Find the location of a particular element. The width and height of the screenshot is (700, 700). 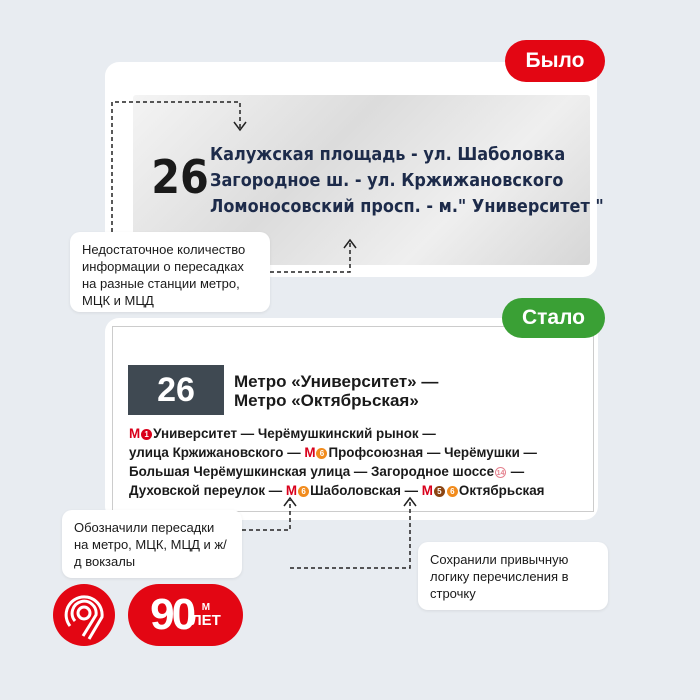

title-line: Метро «Университет» — is located at coordinates (336, 381).